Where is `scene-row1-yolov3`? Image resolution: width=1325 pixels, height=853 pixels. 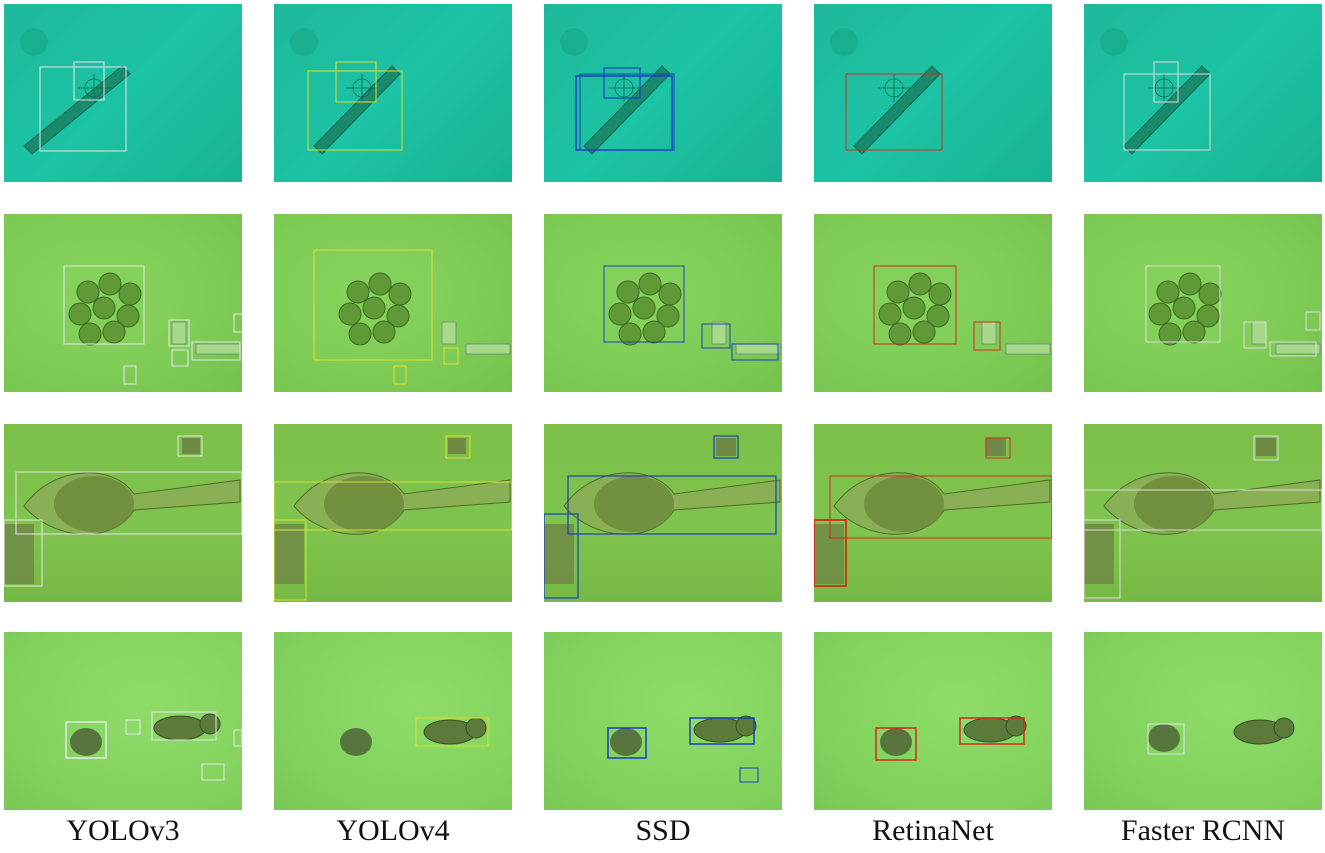
scene-row1-yolov3 is located at coordinates (75, 91).